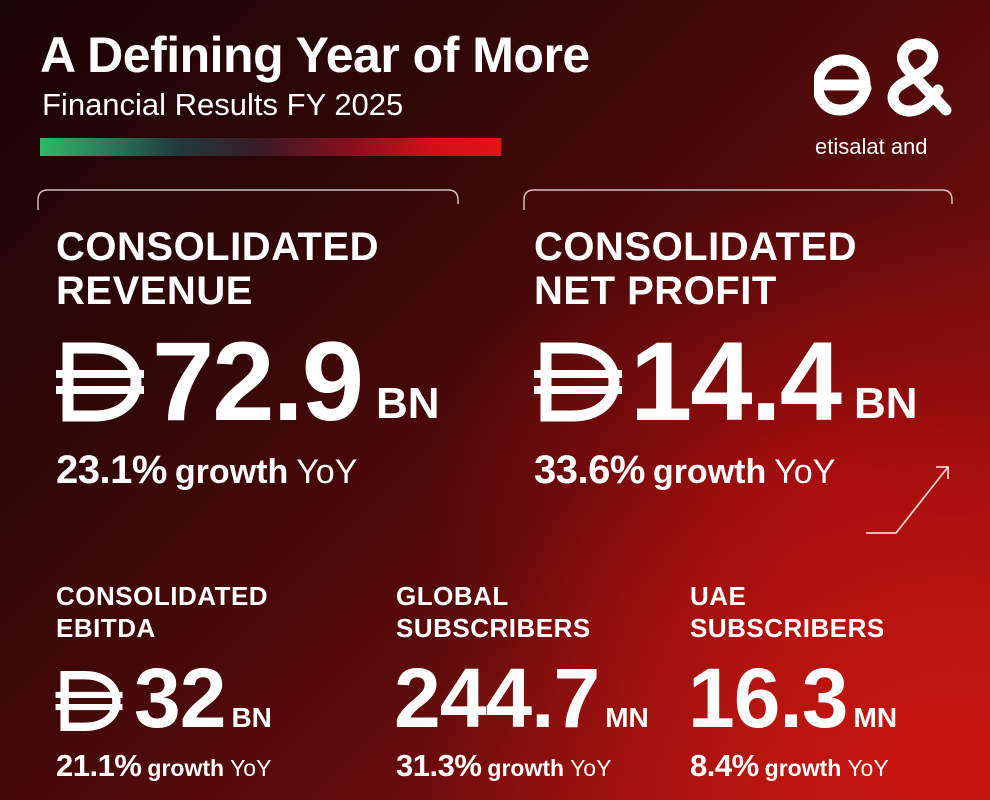 This screenshot has height=800, width=990. Describe the element at coordinates (493, 628) in the screenshot. I see `global-subscribers-label-line2: SUBSCRIBERS` at that location.